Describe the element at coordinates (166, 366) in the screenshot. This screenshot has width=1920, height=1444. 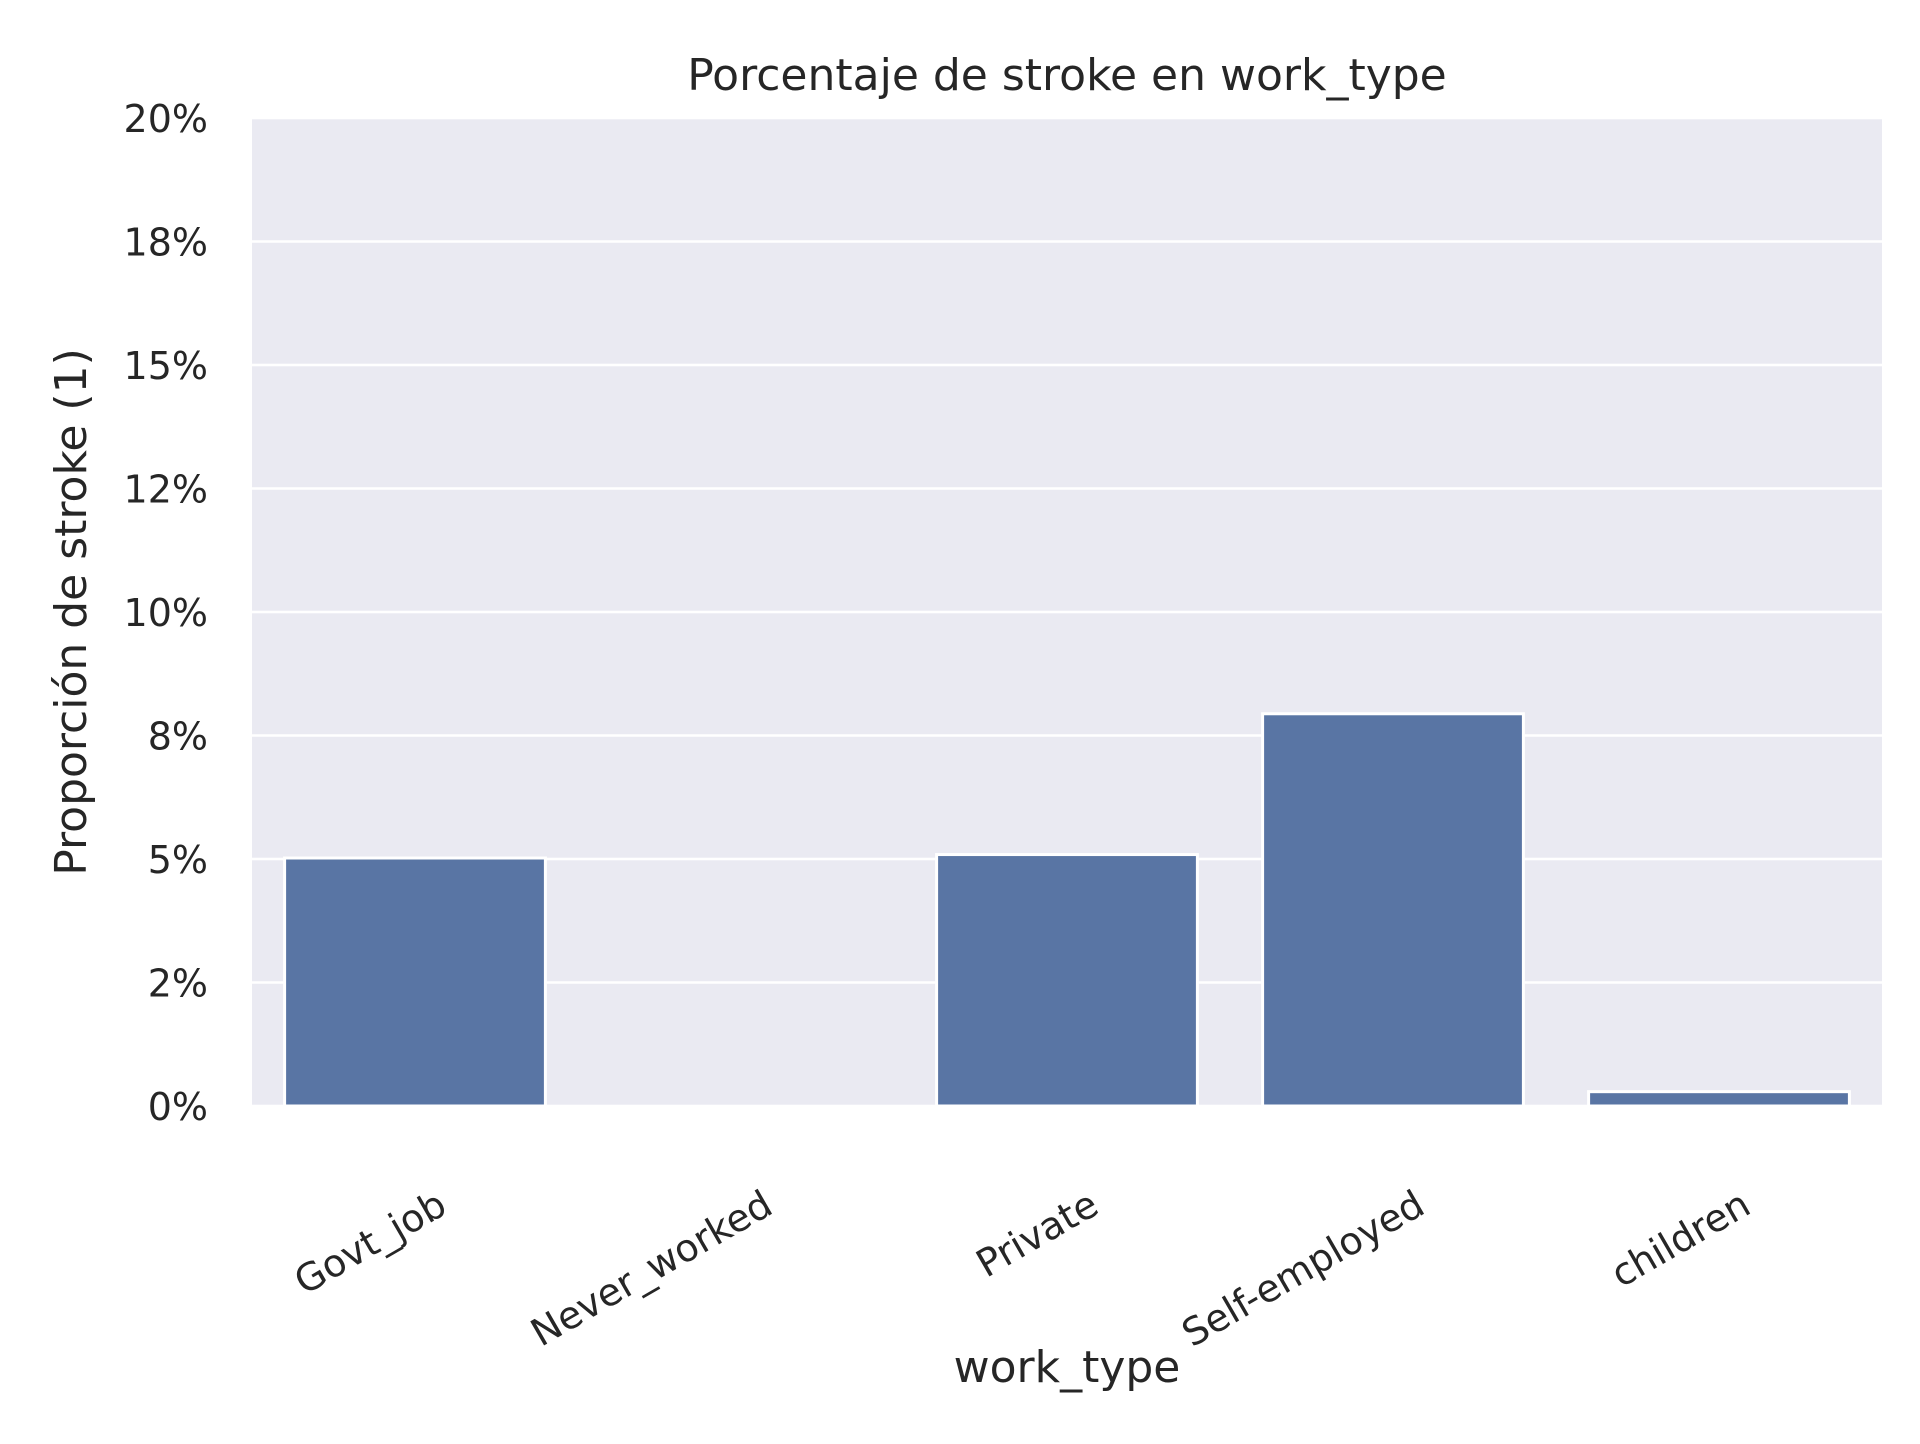
I see `y-tick-label: 15%` at that location.